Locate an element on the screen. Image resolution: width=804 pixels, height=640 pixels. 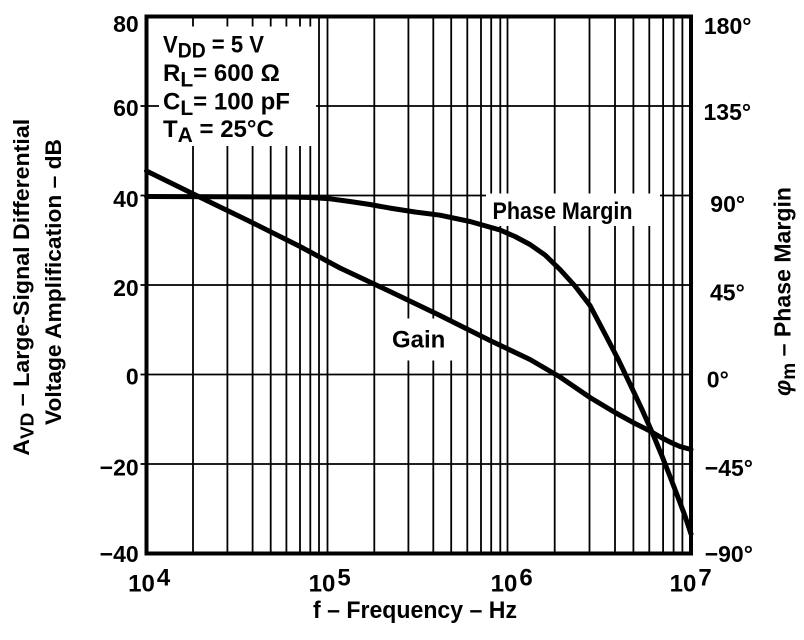
svg-text: 45° is located at coordinates (727, 293).